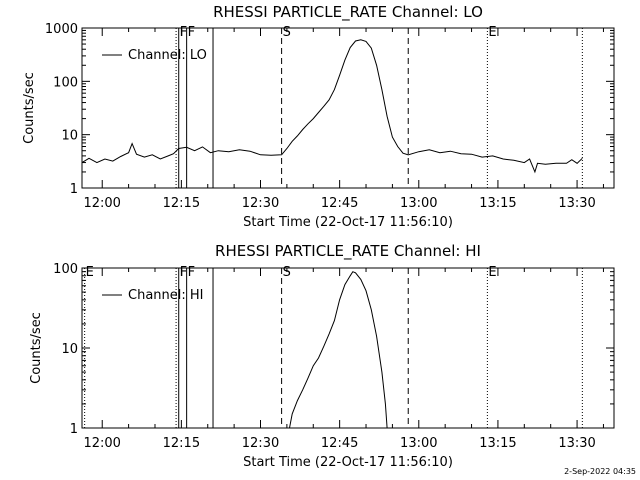 This screenshot has height=480, width=640. I want to click on series-line, so click(338, 350).